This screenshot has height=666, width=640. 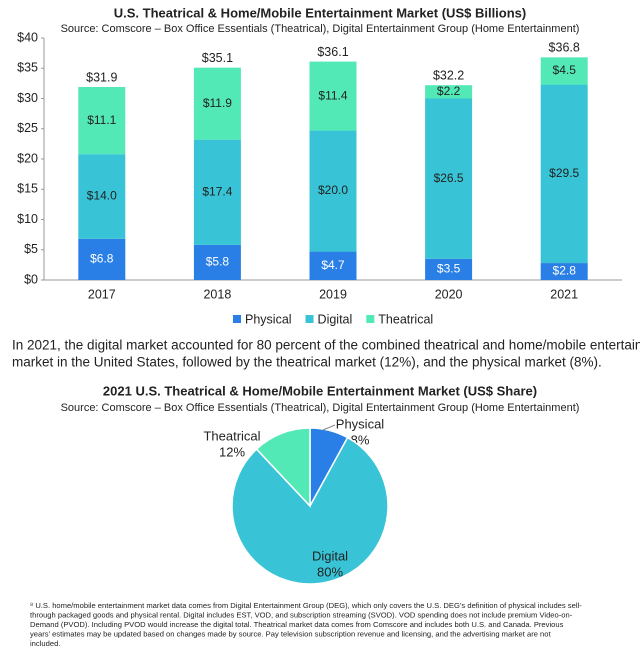 I want to click on total-label: $36.1, so click(x=332, y=52).